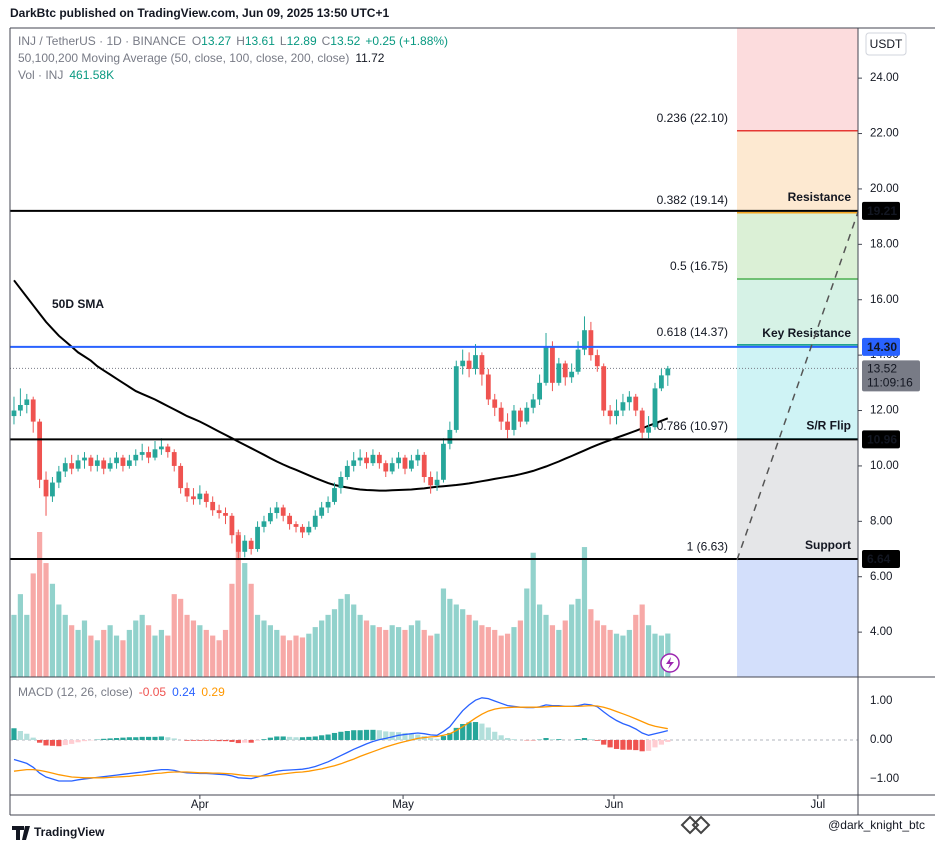 The image size is (935, 850). What do you see at coordinates (806, 333) in the screenshot?
I see `level-label: Key Resistance` at bounding box center [806, 333].